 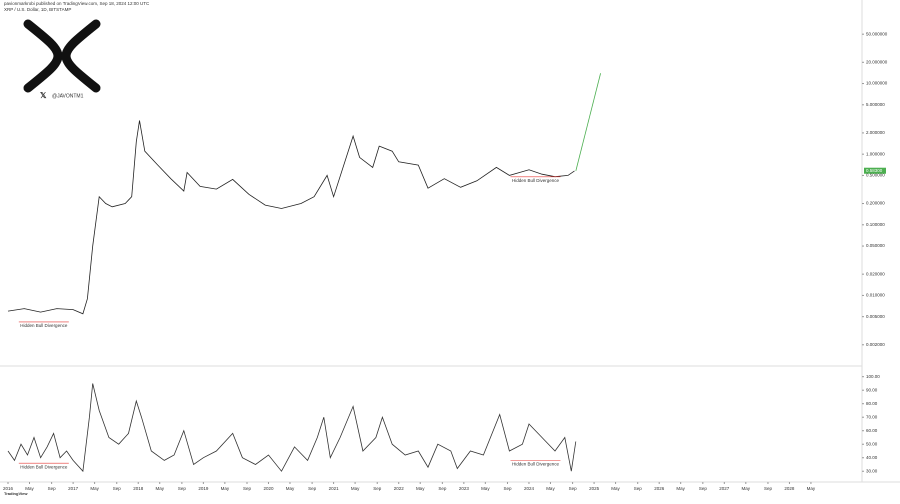 What do you see at coordinates (875, 132) in the screenshot?
I see `y-tick-label: 2.000000` at bounding box center [875, 132].